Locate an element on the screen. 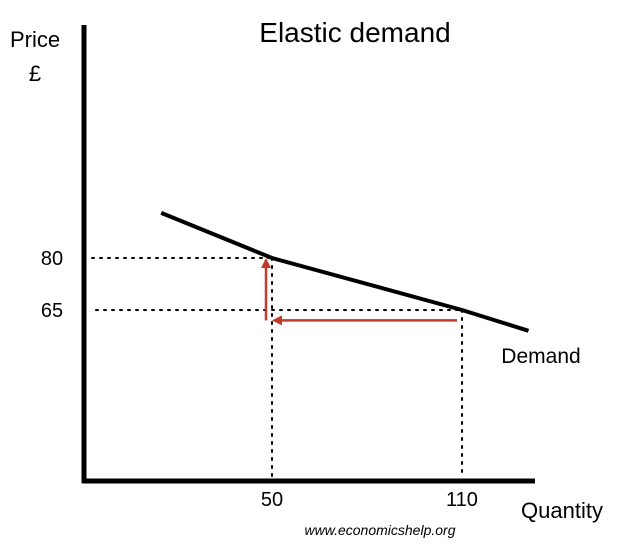  source-watermark: www.economicshelp.org is located at coordinates (380, 530).